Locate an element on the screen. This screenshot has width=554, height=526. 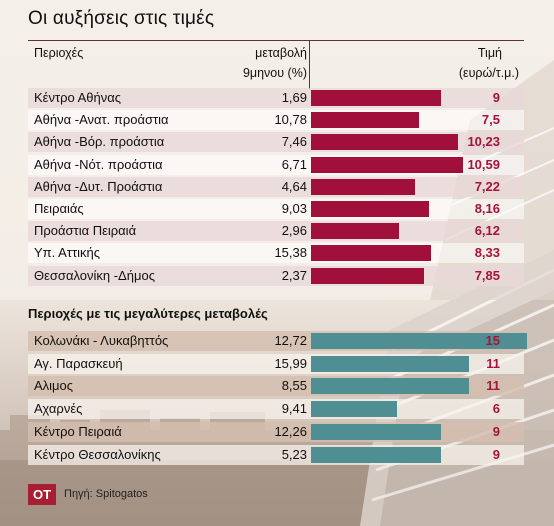
table-row: Αθήνα -Ανατ. προάστια 10,78 7,5 is located at coordinates (276, 120).